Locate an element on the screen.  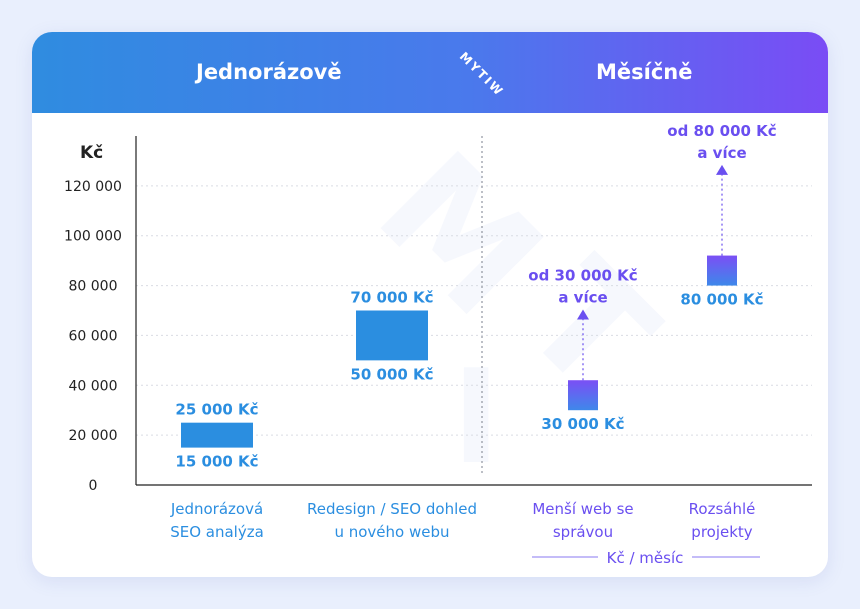
one-time-heading: Jednorázově is located at coordinates (269, 72).